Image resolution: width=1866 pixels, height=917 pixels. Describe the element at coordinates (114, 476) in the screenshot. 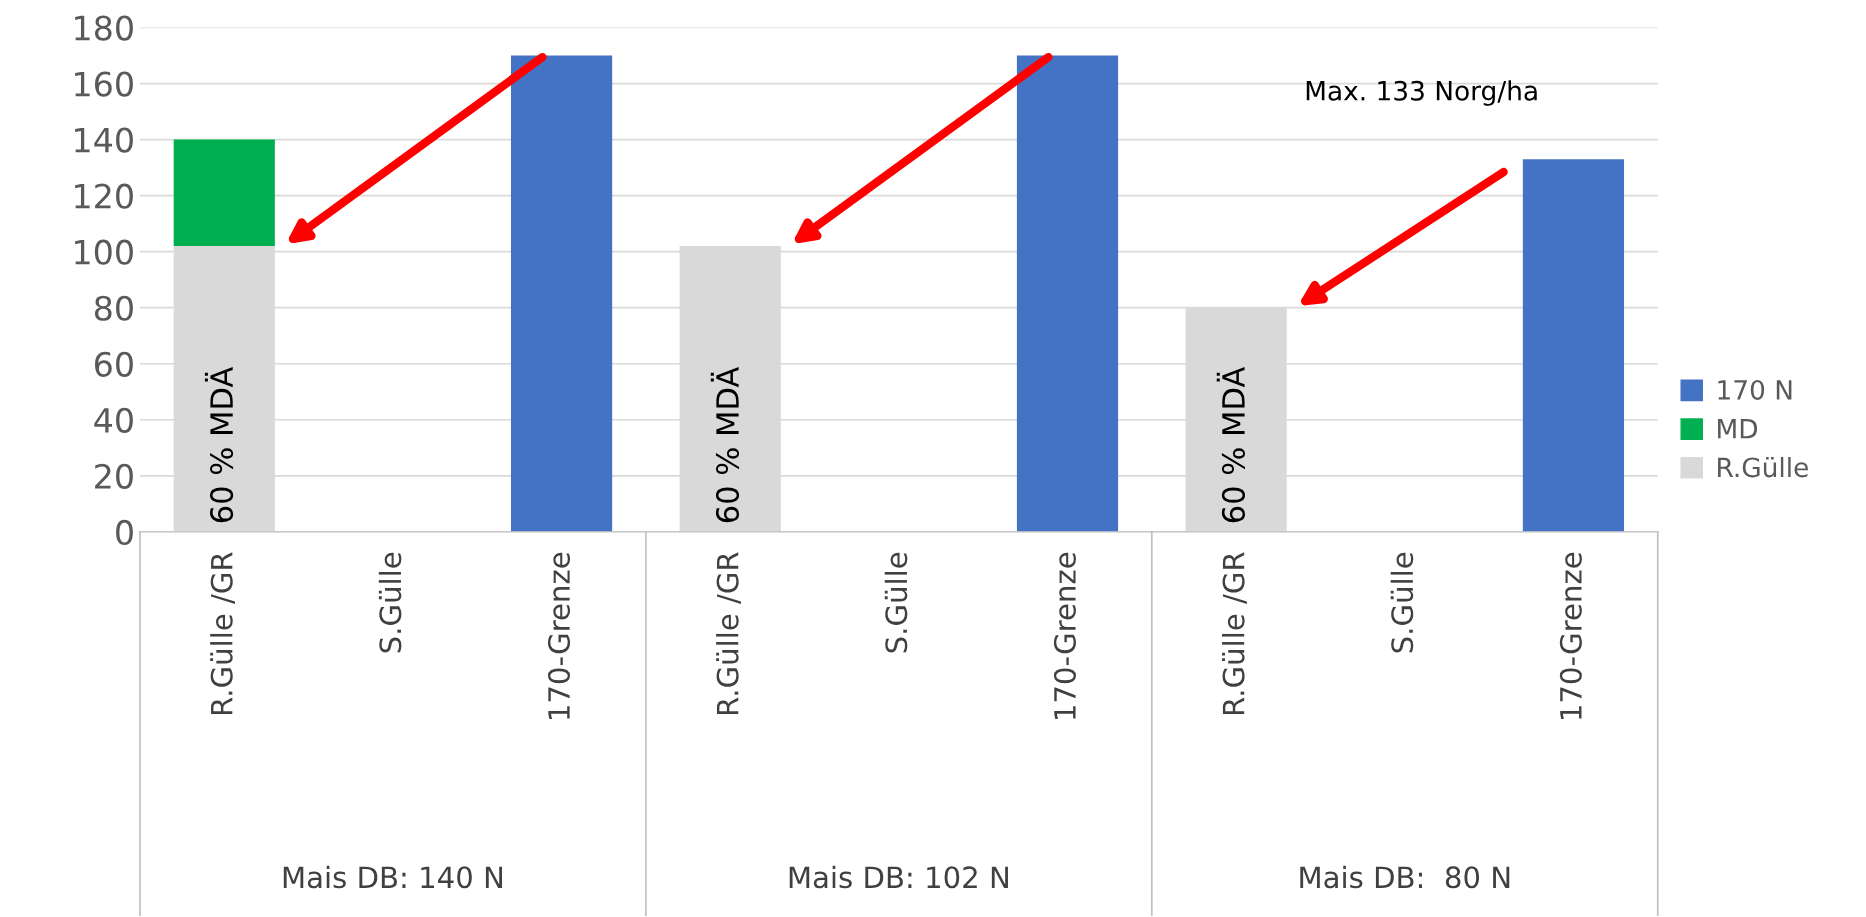

I see `y-tick-label: 20` at that location.